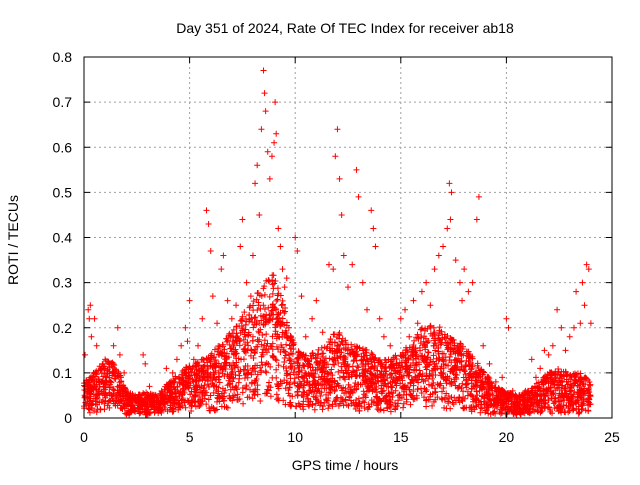 The width and height of the screenshot is (640, 485). I want to click on x-tick-labels: 0 5 10 15 20 25, so click(350, 437).